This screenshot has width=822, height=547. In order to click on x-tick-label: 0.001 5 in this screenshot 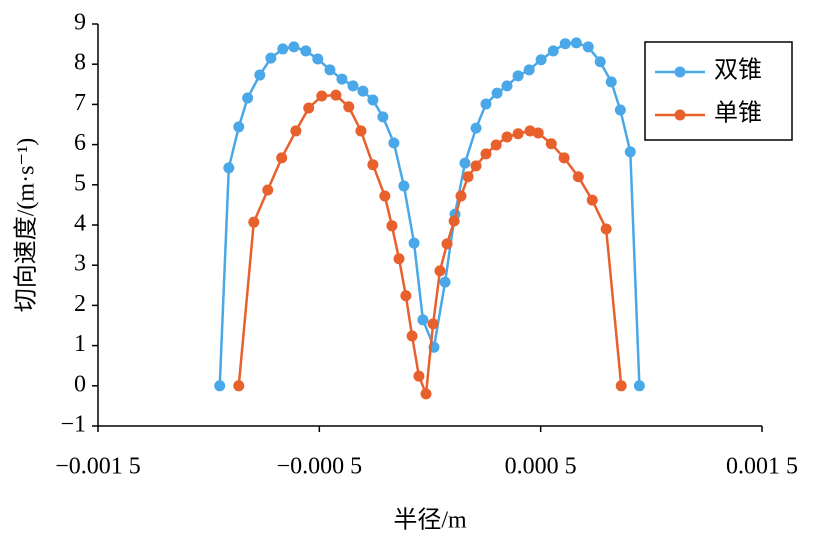, I will do `click(762, 467)`.